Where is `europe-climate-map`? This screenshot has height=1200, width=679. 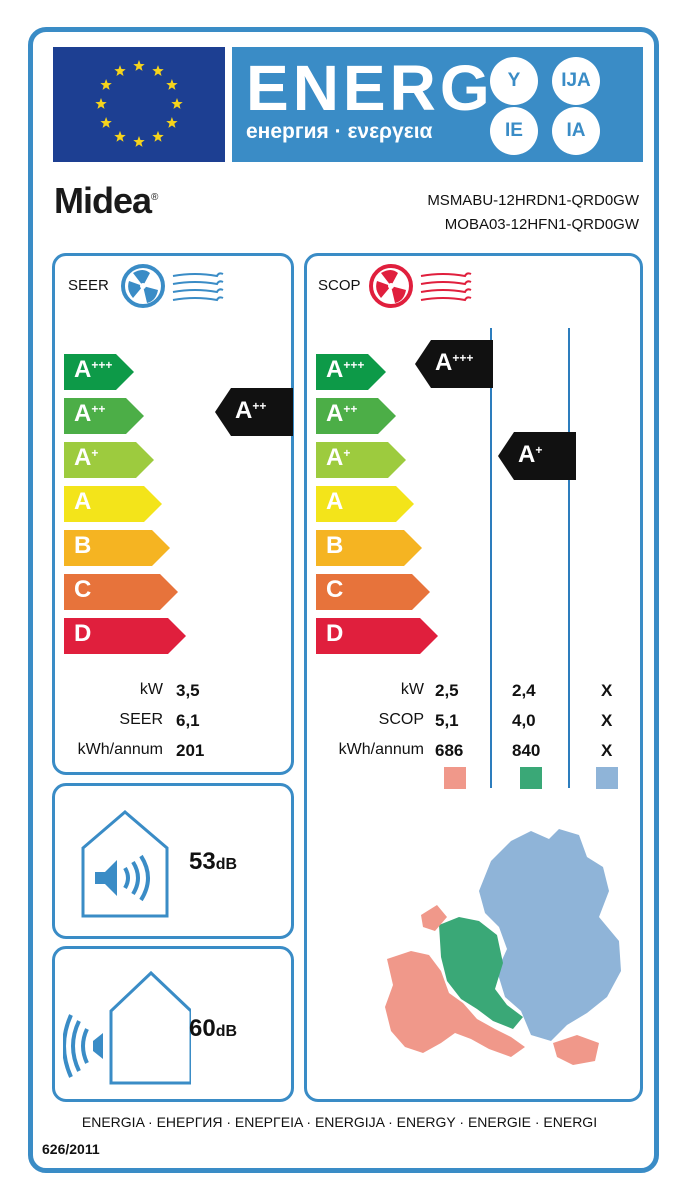
europe-climate-map is located at coordinates (503, 947).